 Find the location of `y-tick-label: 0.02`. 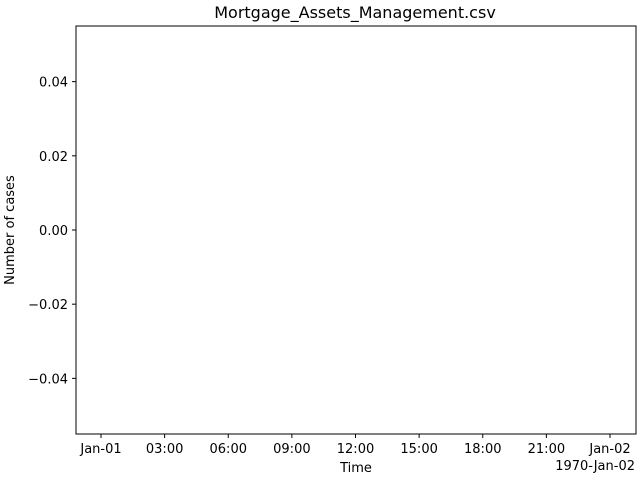

y-tick-label: 0.02 is located at coordinates (53, 157).